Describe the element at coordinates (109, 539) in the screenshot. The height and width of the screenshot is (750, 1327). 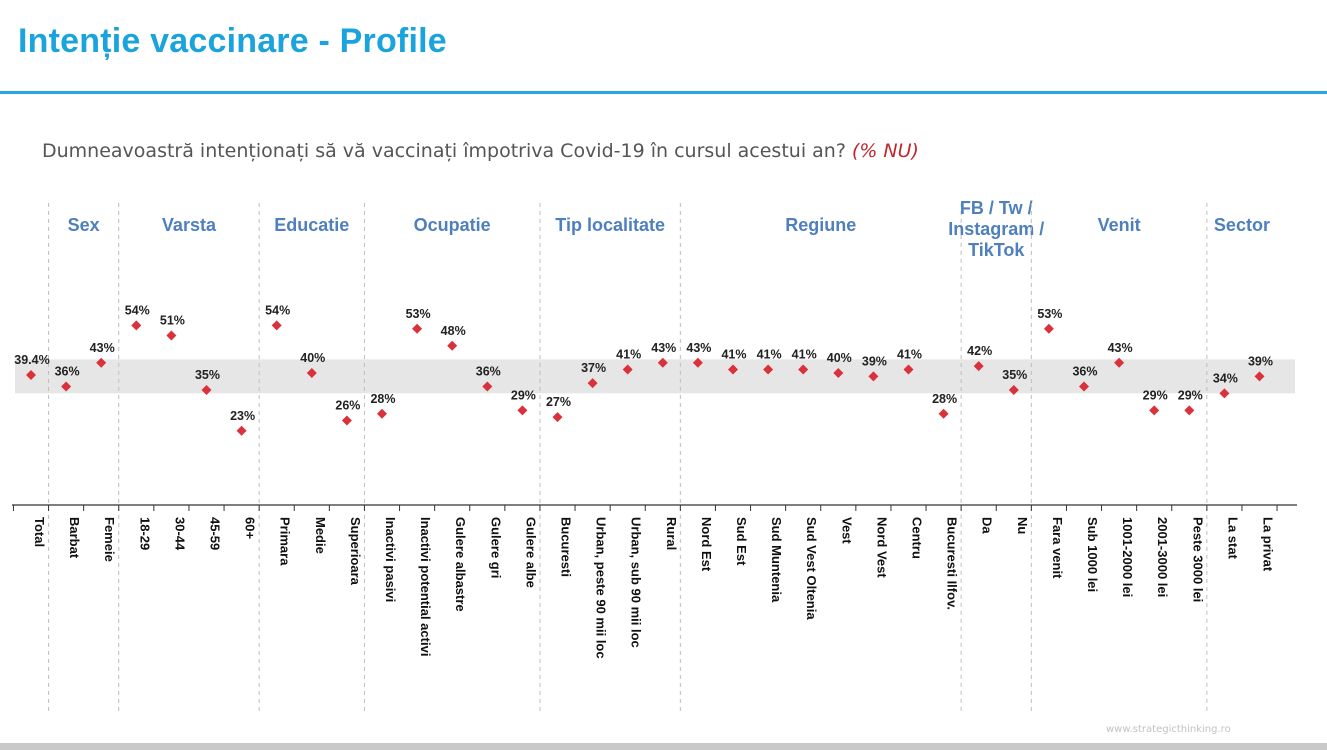
I see `category-label: Femeie` at that location.